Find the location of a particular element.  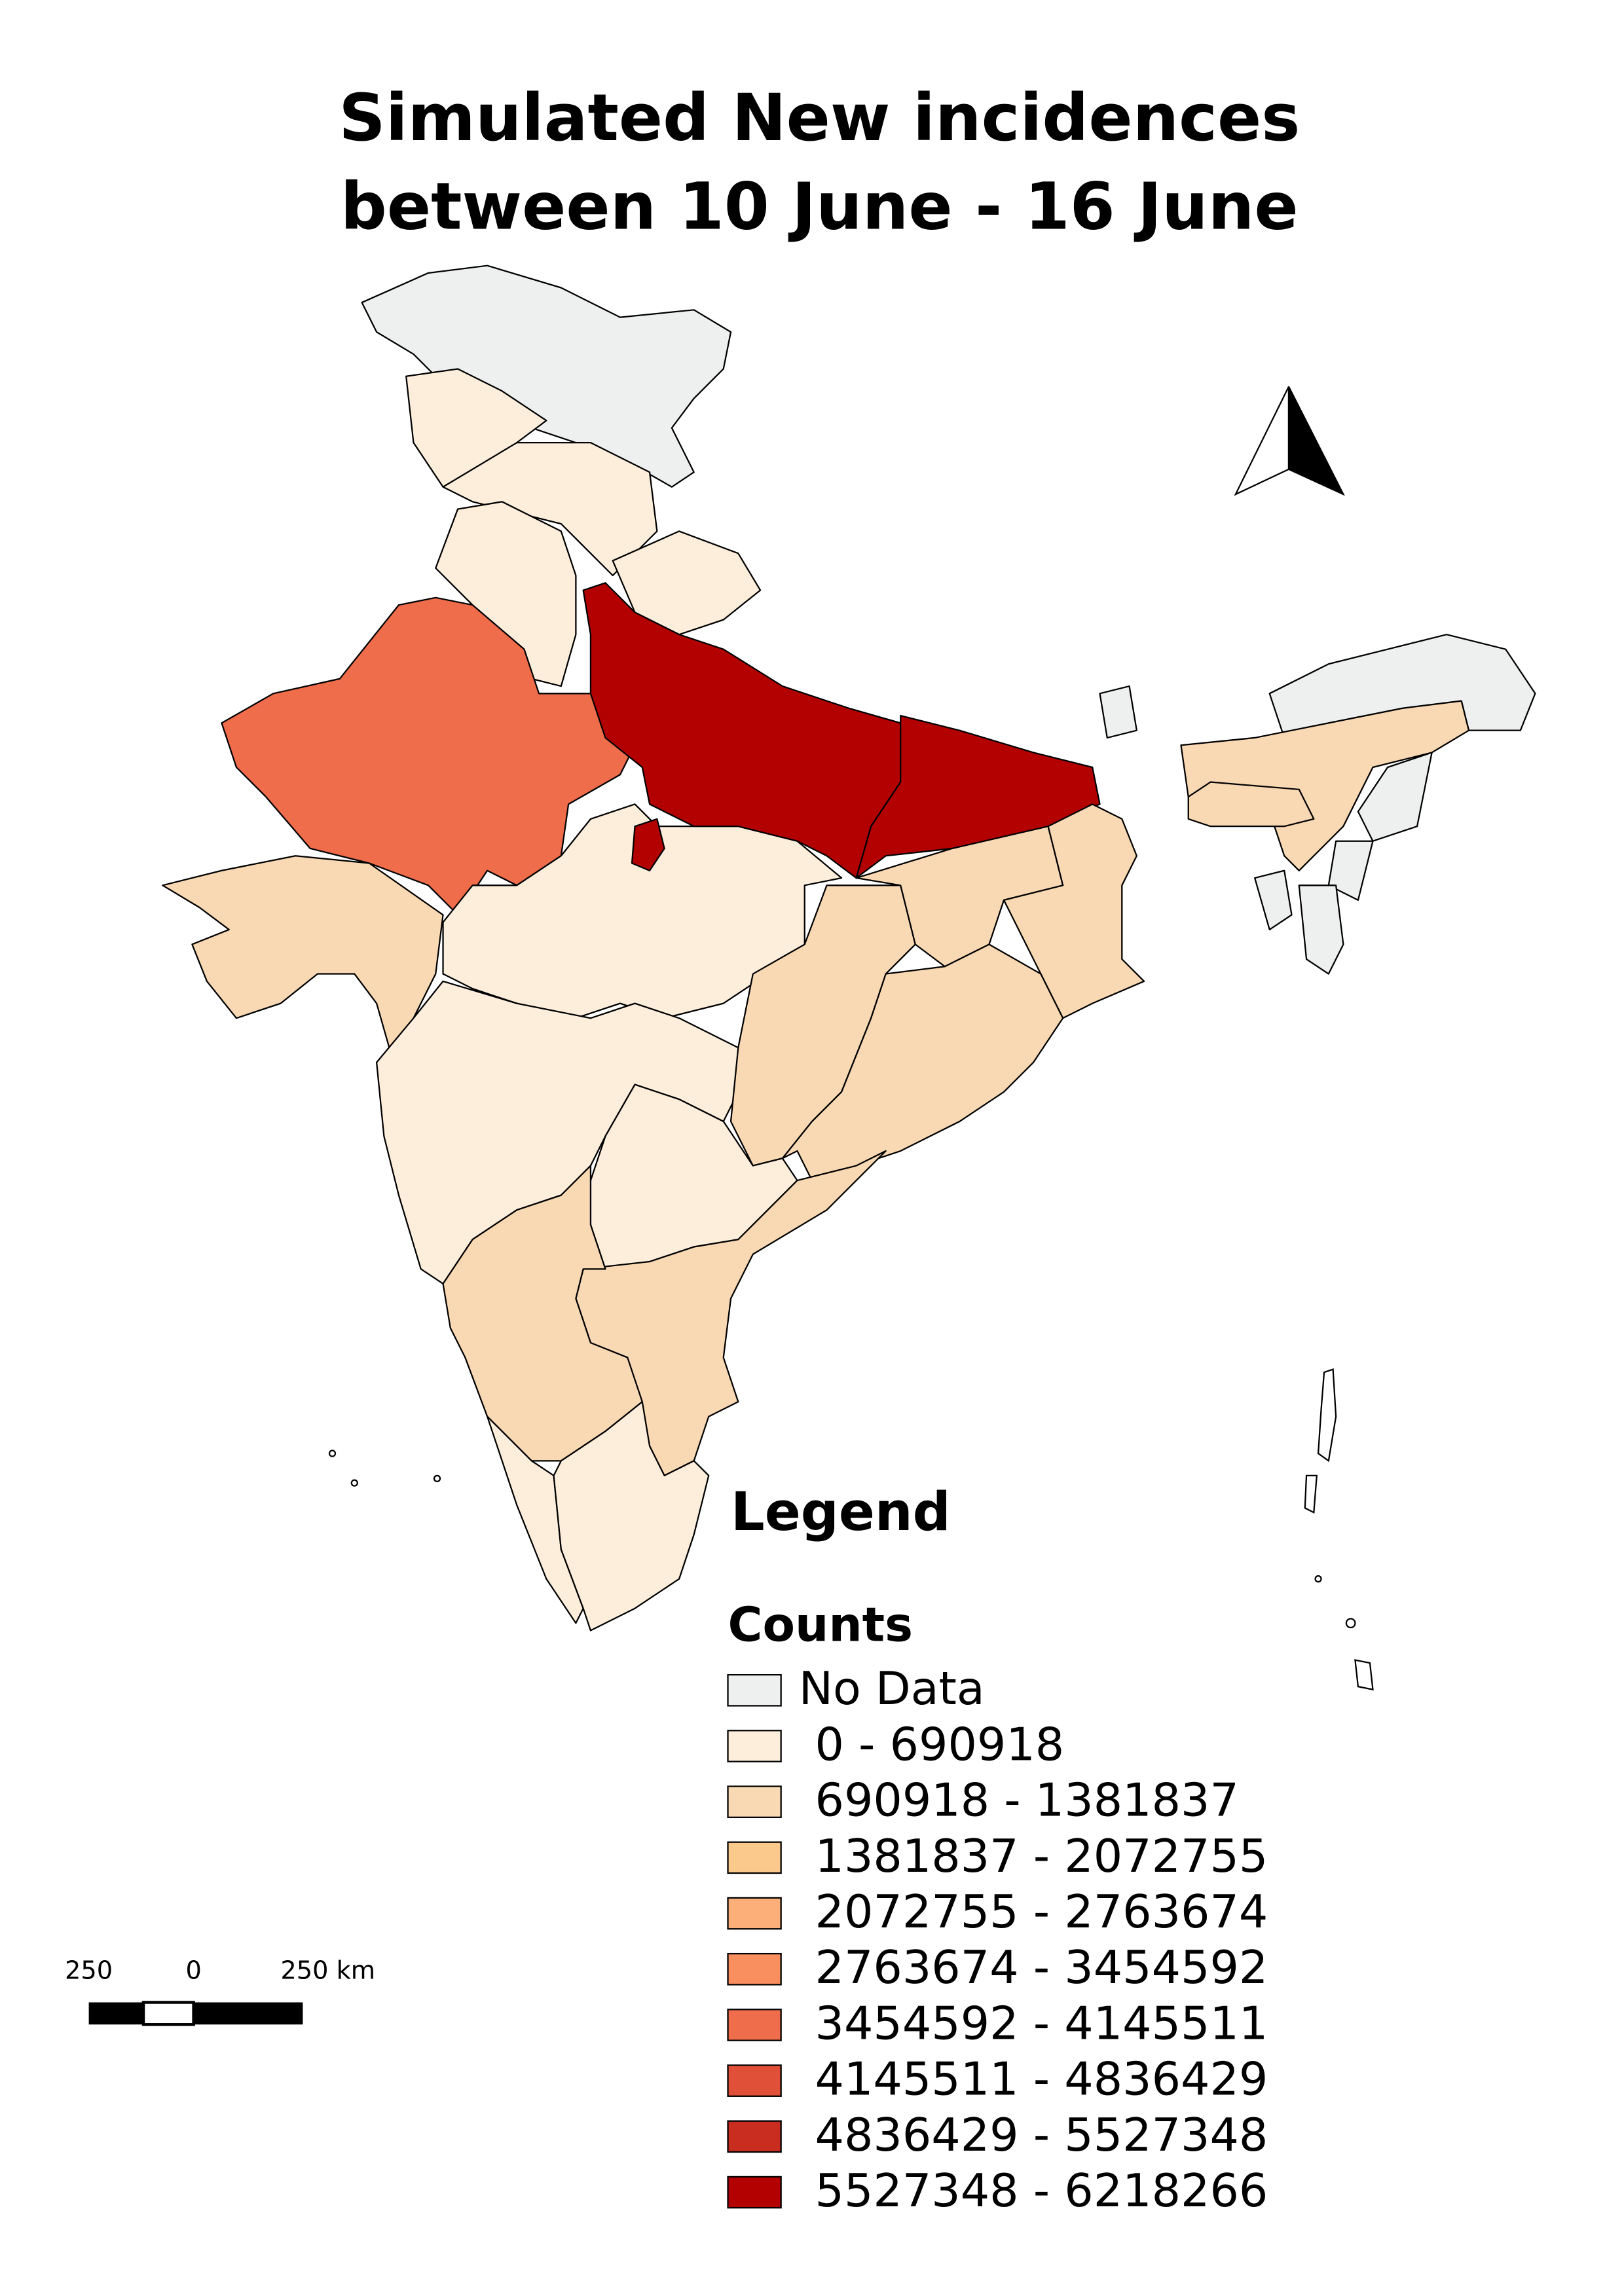

north-arrow-right is located at coordinates (1316, 441).